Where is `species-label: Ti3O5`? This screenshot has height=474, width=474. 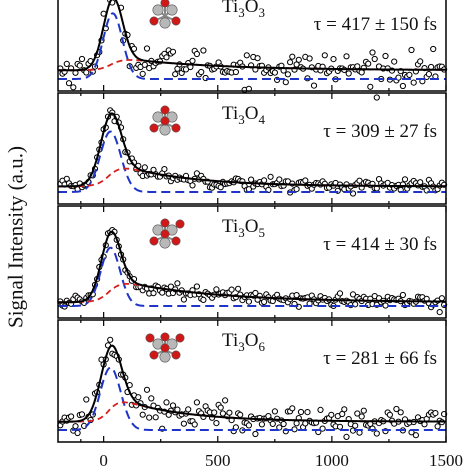 species-label: Ti3O5 is located at coordinates (243, 228).